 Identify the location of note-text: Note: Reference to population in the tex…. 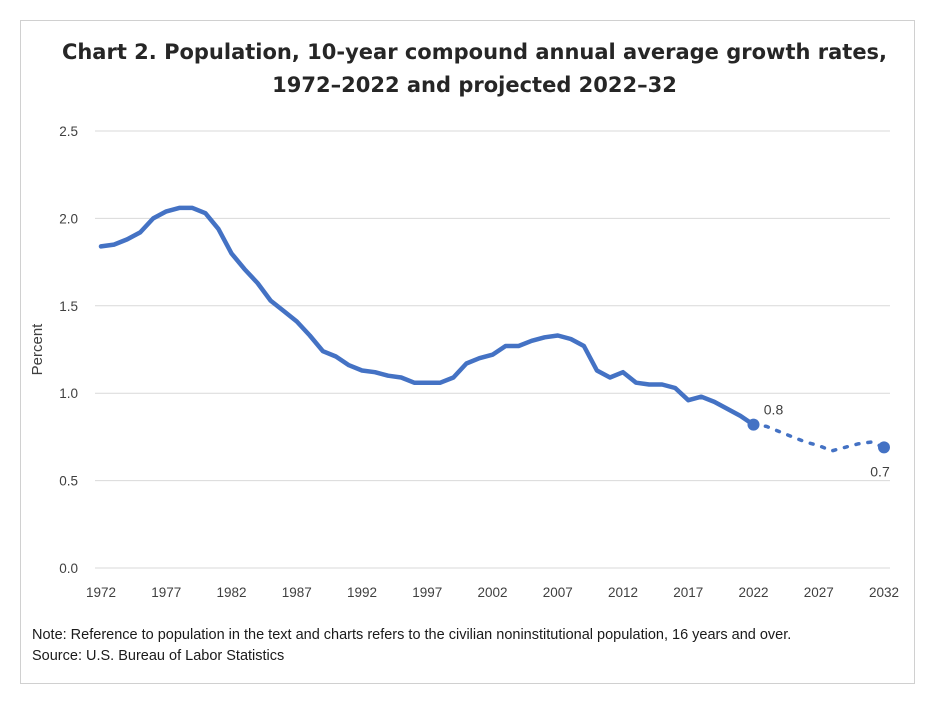
(412, 635).